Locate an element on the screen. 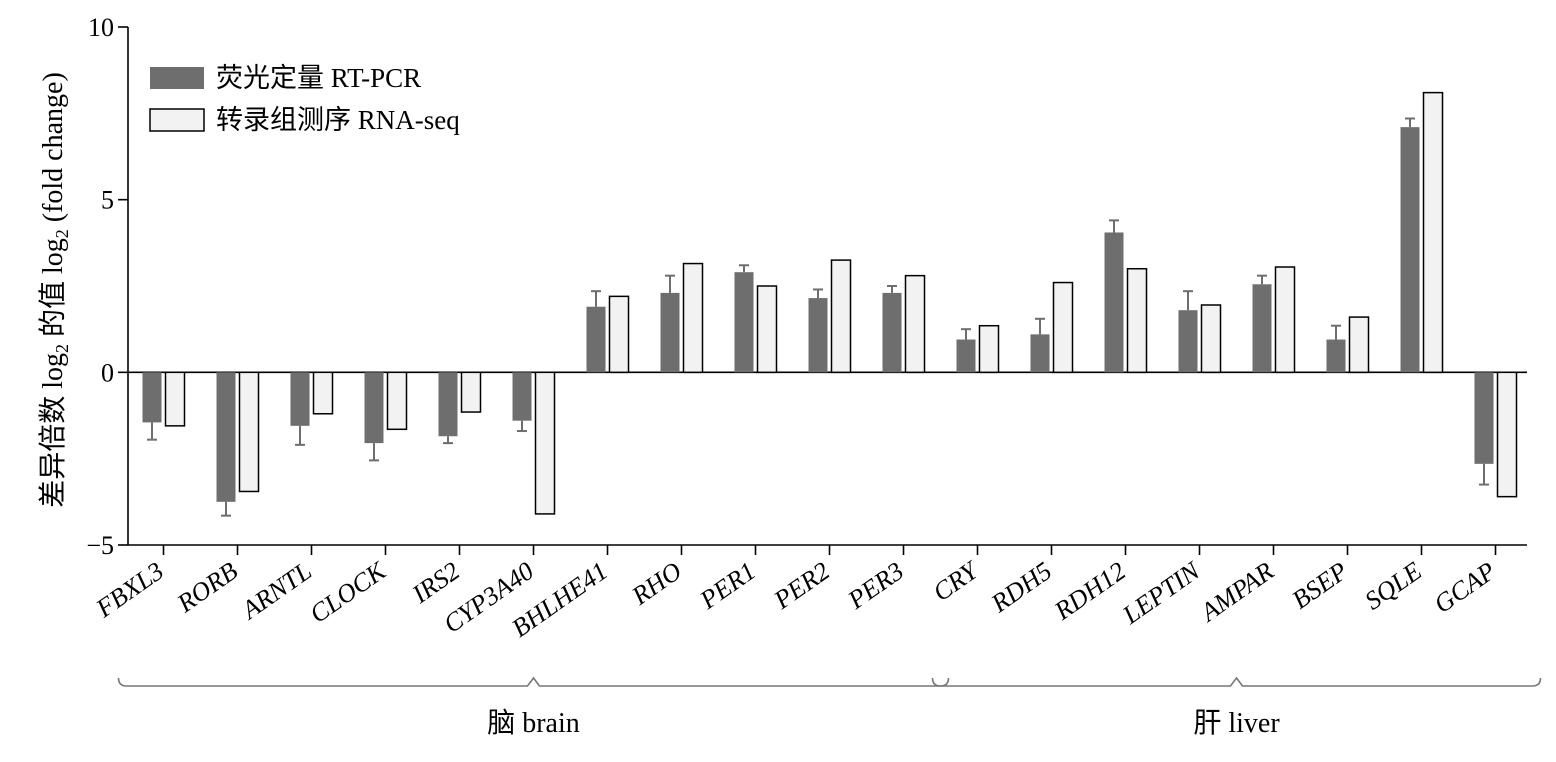 This screenshot has height=762, width=1556. bar-rt-pcr-bsep is located at coordinates (1336, 356).